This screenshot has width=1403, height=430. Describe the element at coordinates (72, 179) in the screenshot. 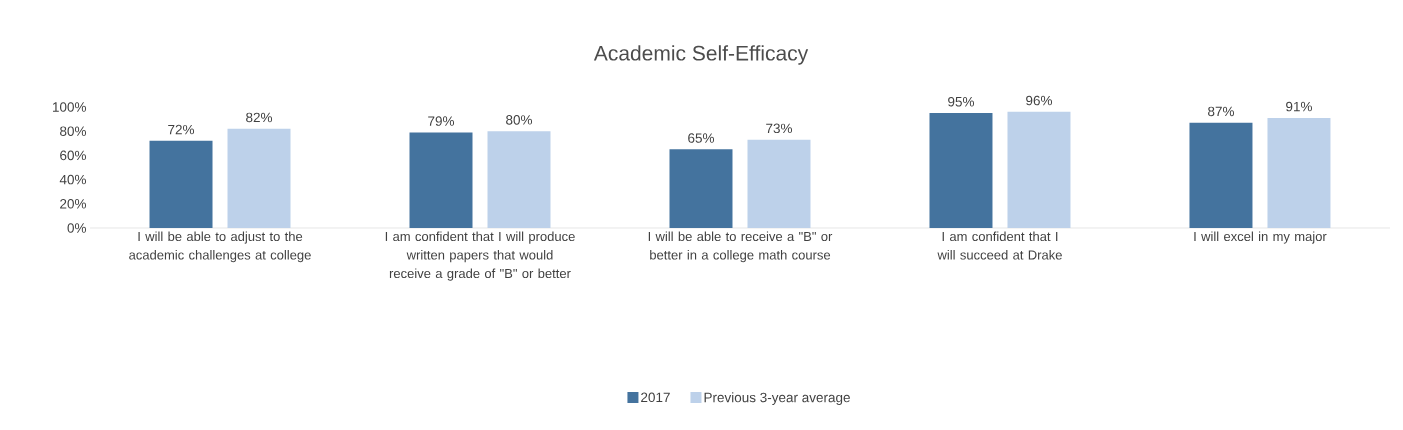

I see `y-tick-label: 40%` at that location.